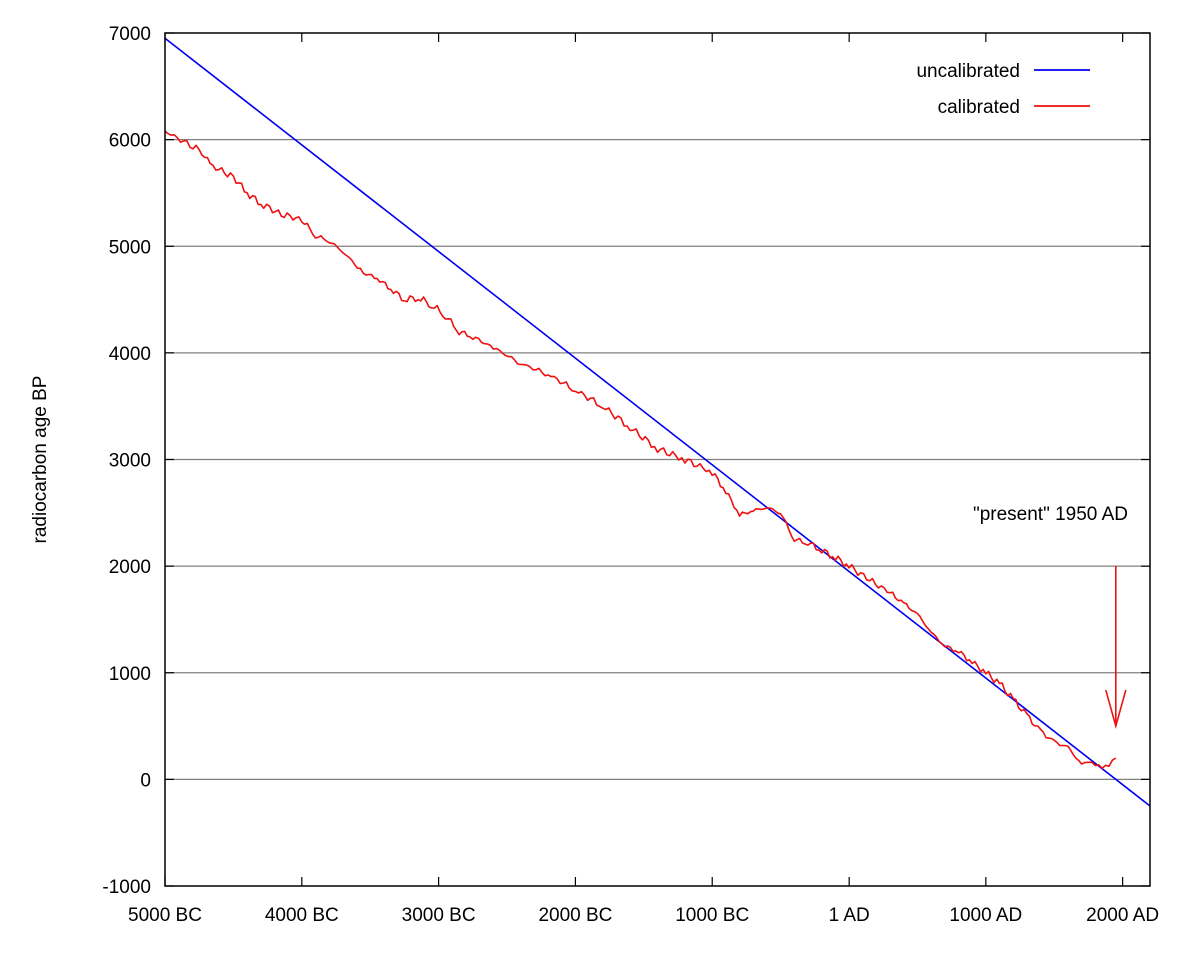 The image size is (1200, 959). What do you see at coordinates (130, 141) in the screenshot?
I see `y-tick-label: 6000` at bounding box center [130, 141].